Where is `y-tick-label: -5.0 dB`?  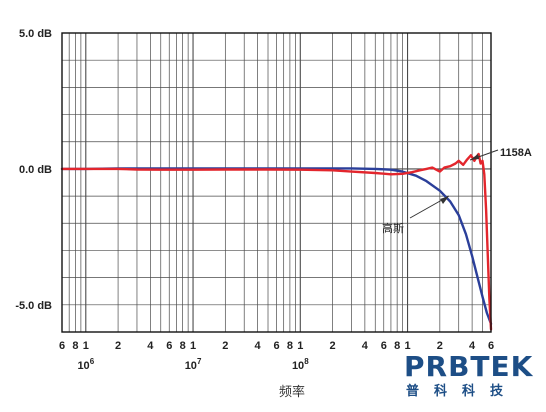 y-tick-label: -5.0 dB is located at coordinates (33, 306).